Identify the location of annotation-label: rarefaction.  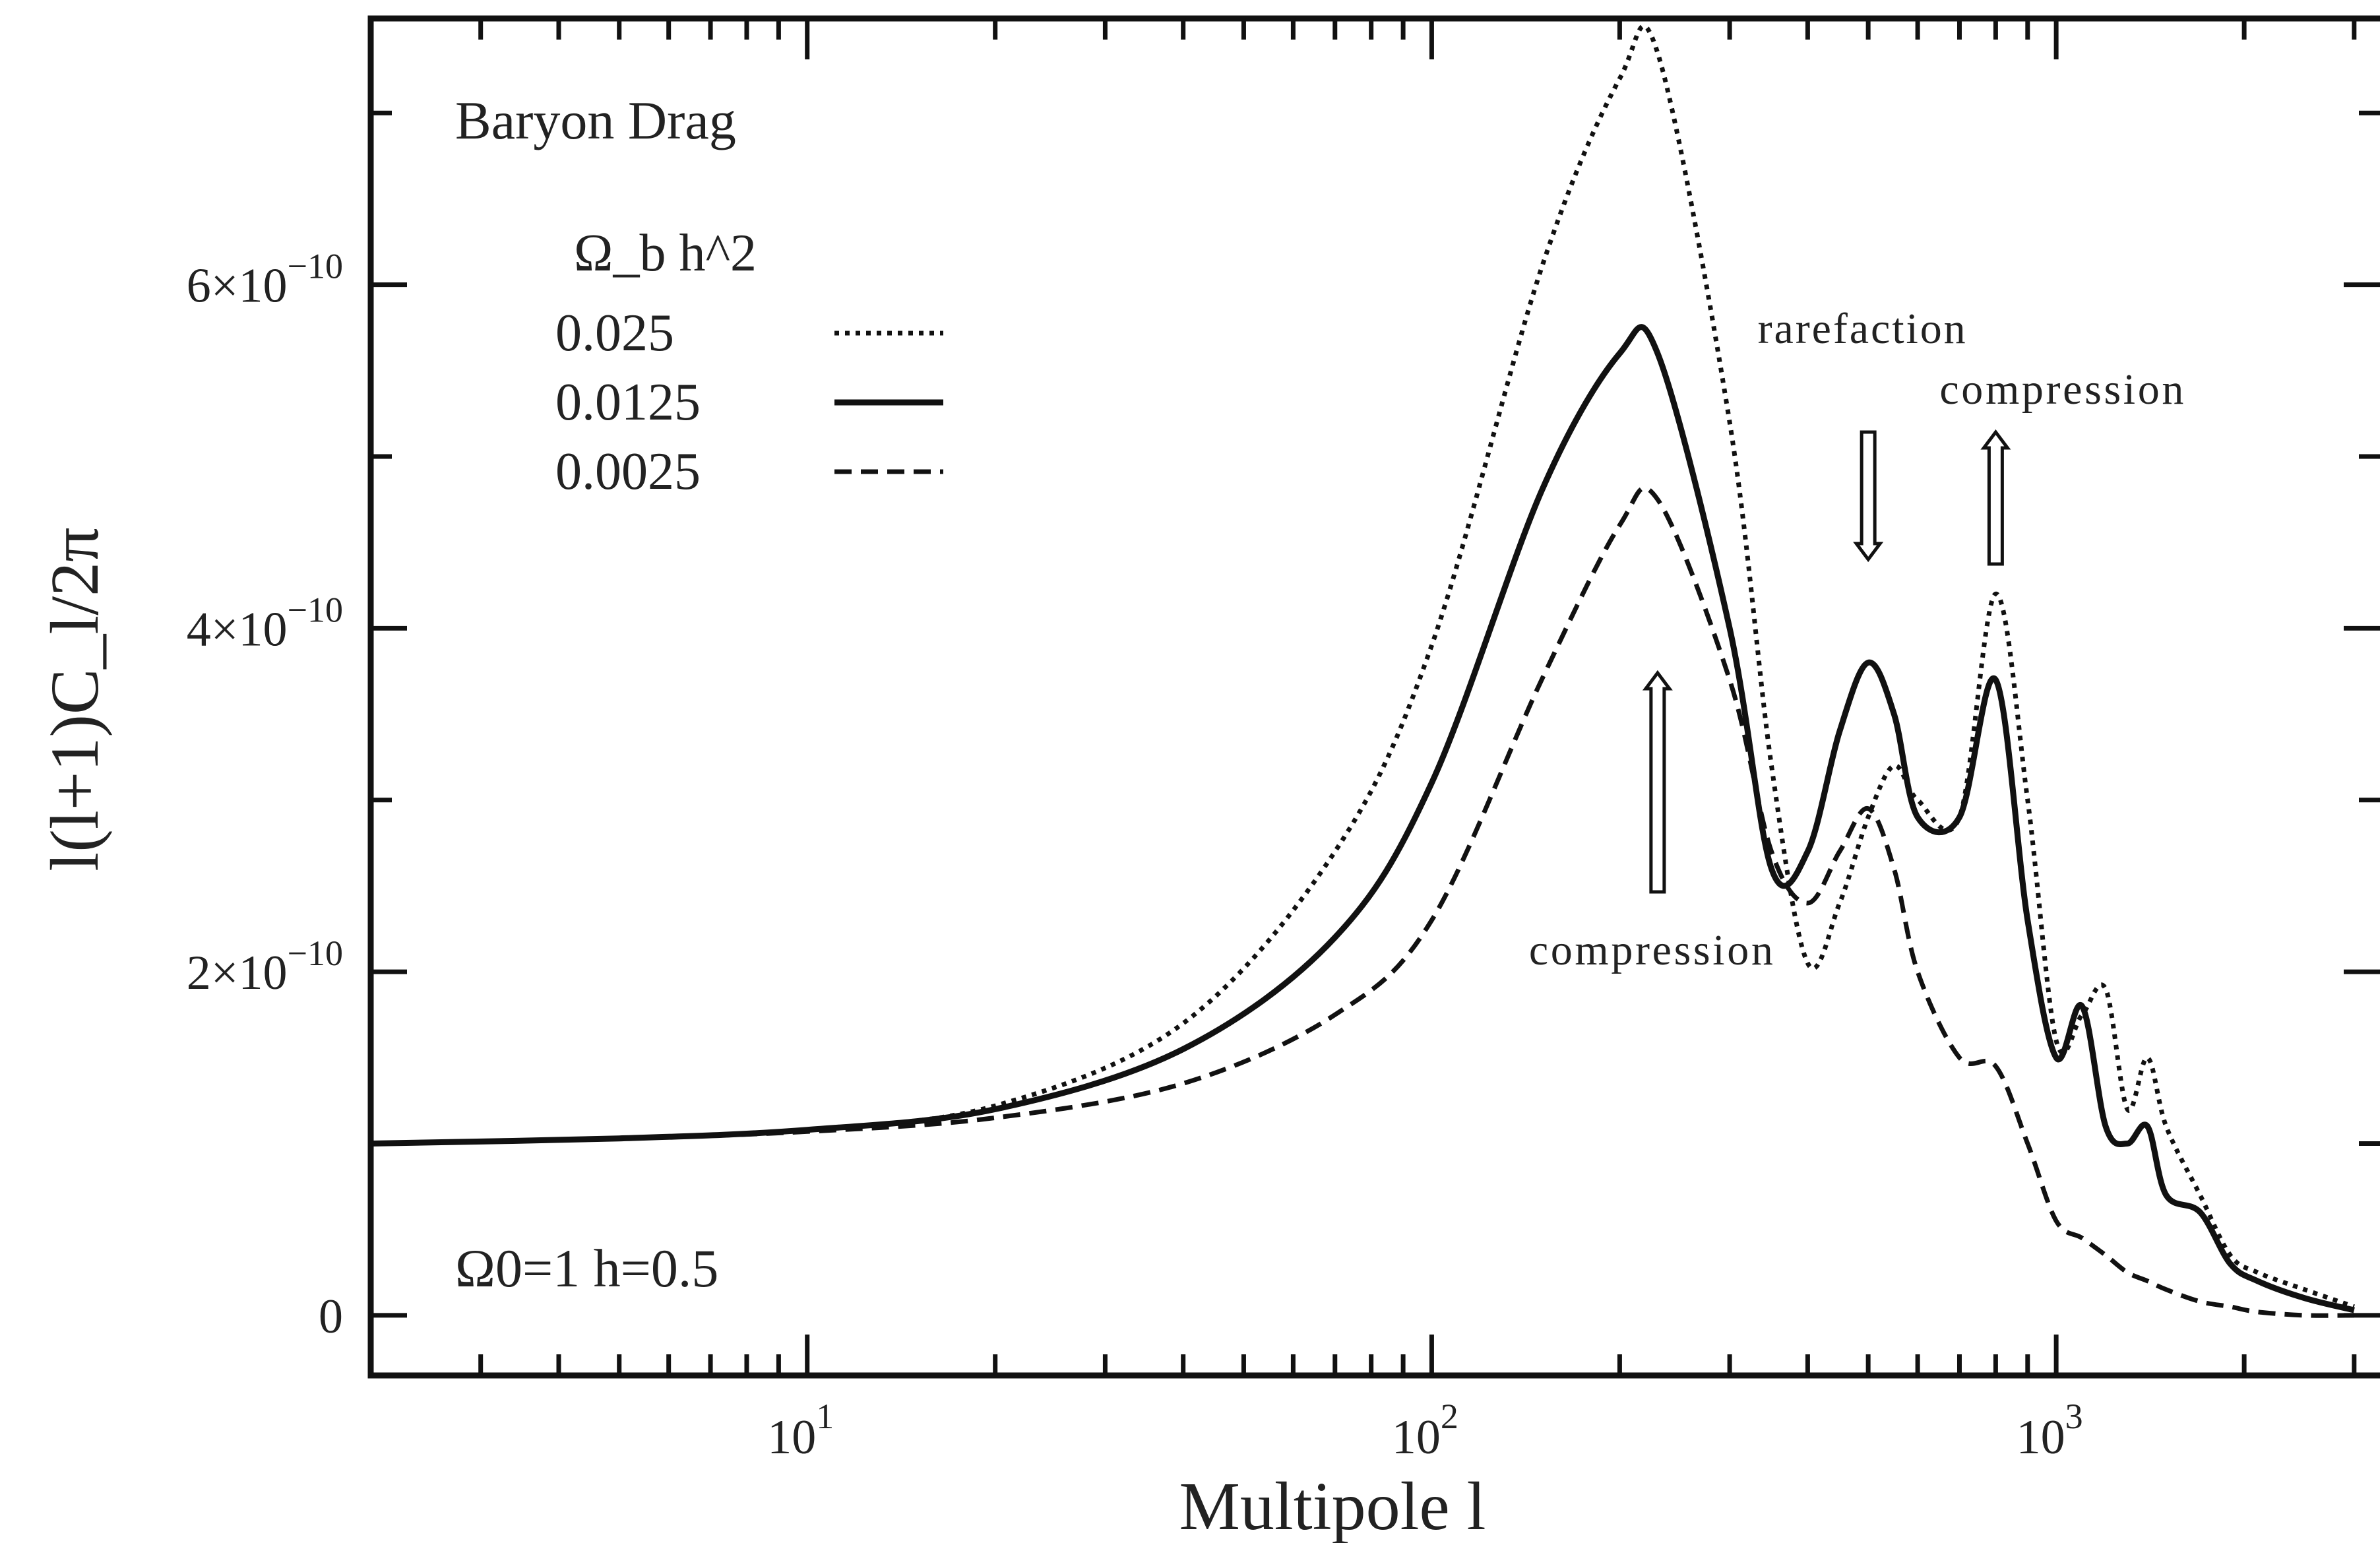
(1862, 329).